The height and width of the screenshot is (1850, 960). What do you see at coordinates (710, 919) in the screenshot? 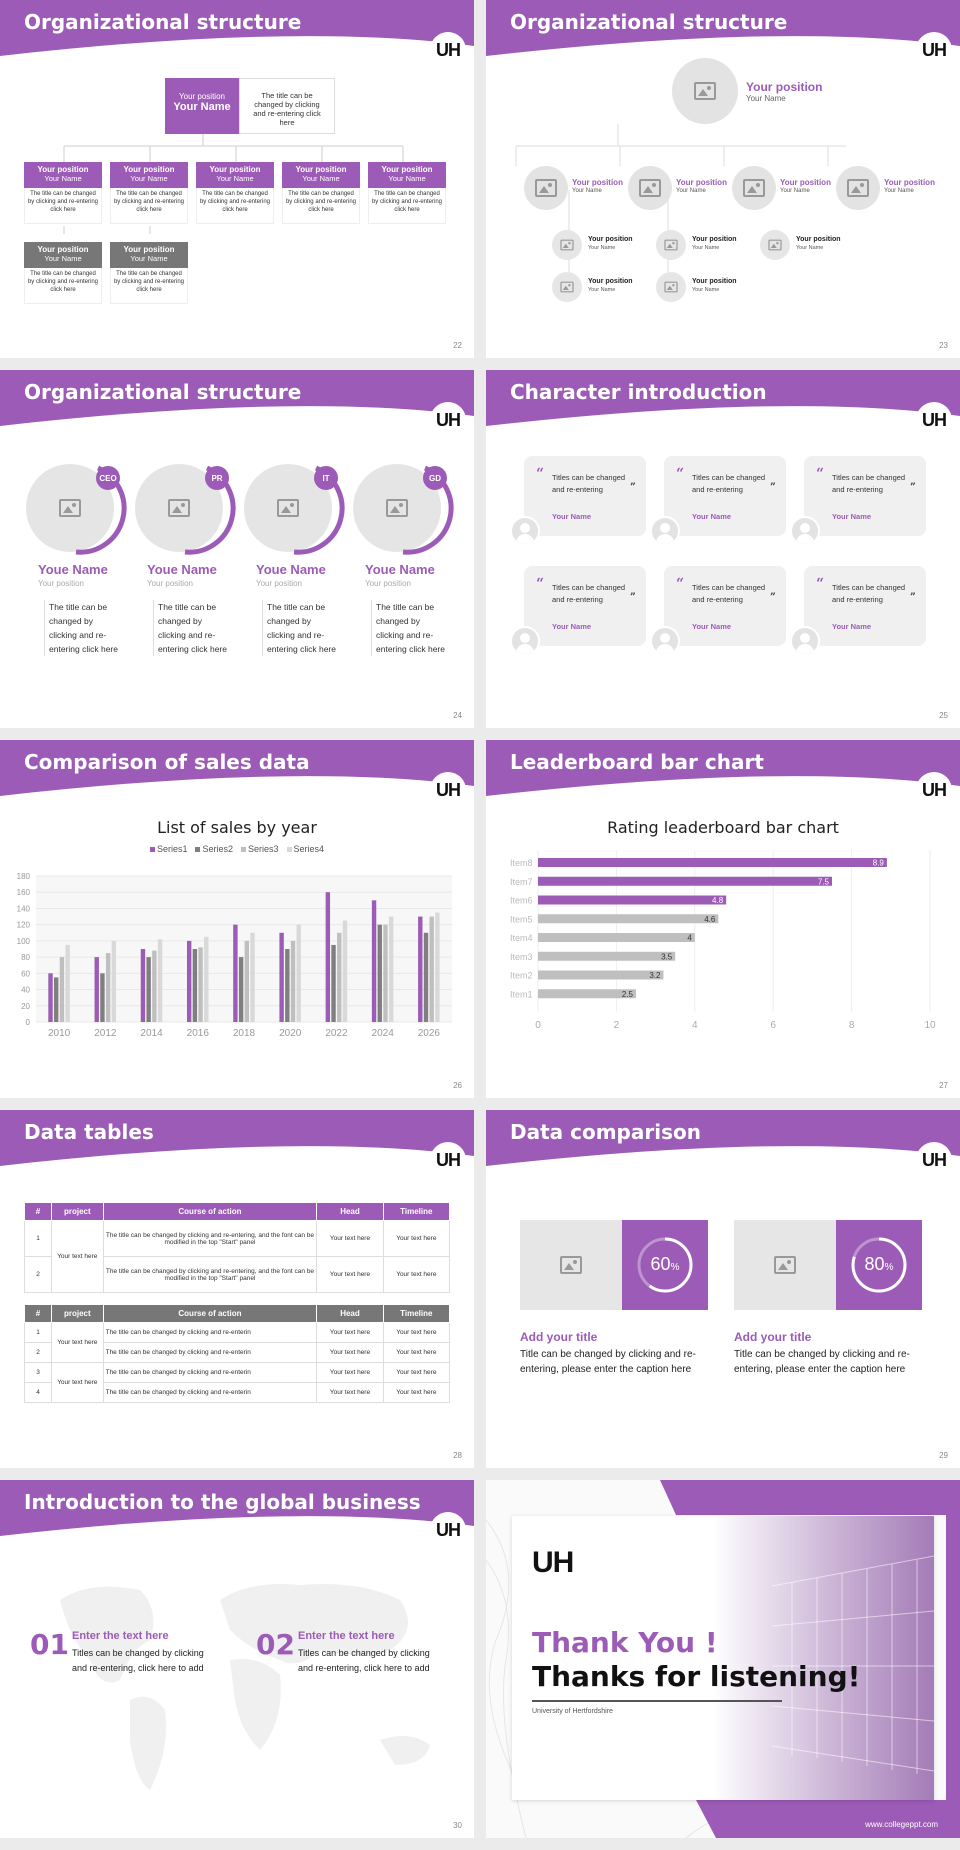
I see `data-label: 4.6` at bounding box center [710, 919].